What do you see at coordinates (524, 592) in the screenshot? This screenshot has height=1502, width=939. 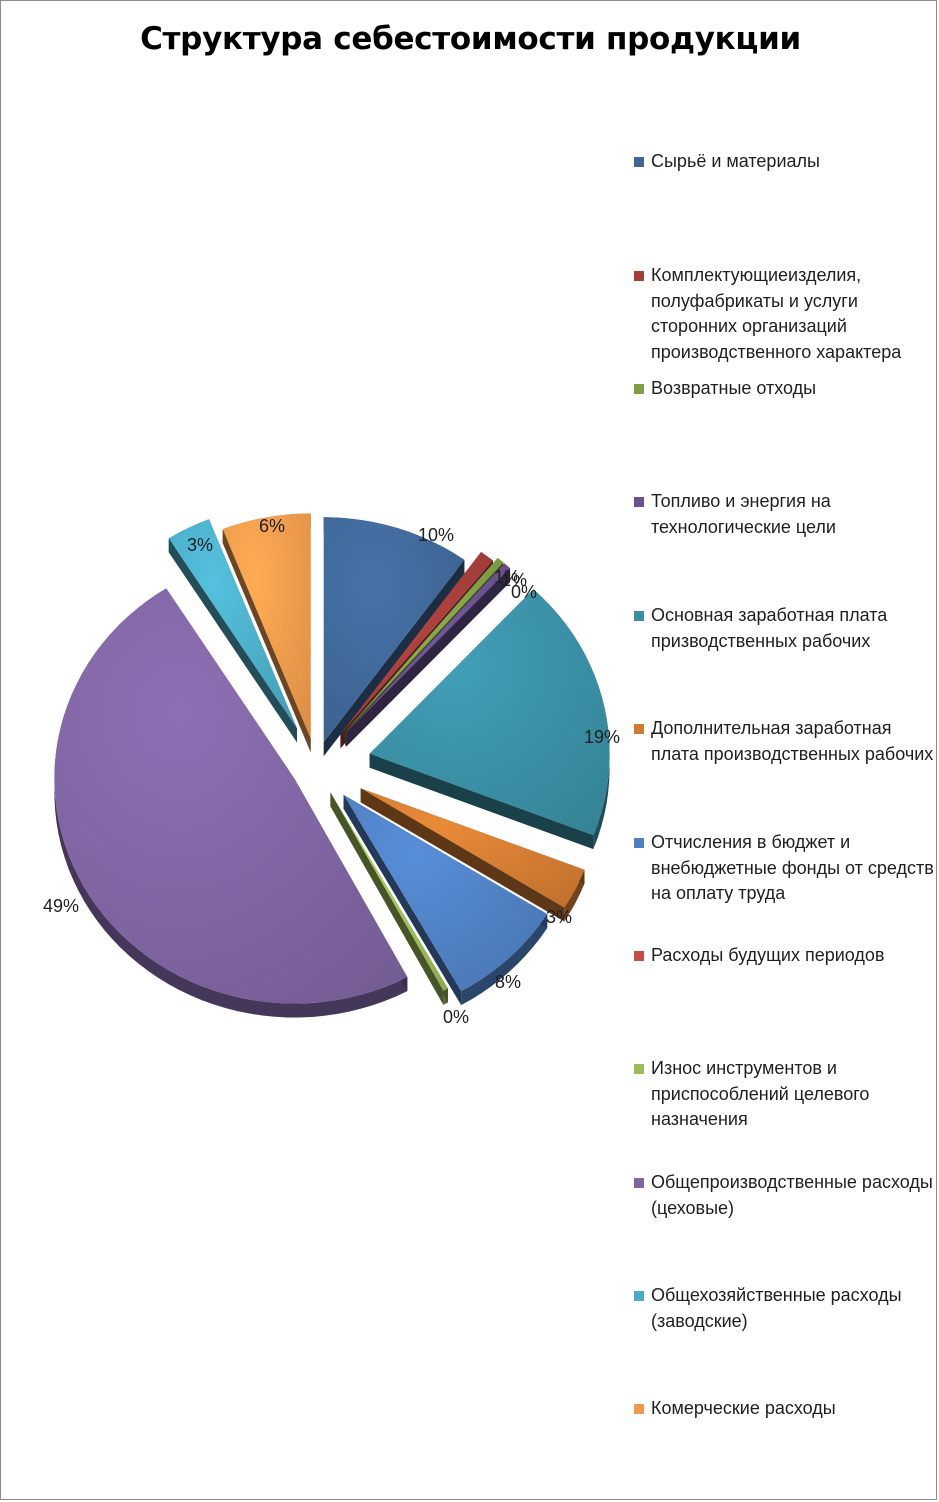 I see `data-label-4: 0%` at bounding box center [524, 592].